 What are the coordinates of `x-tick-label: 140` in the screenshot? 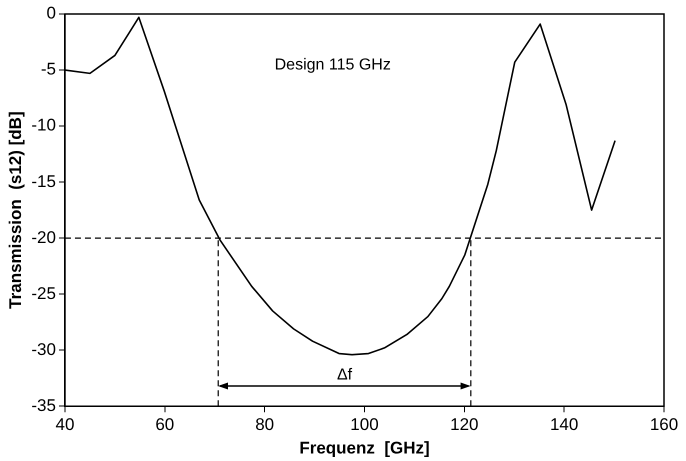 It's located at (564, 424).